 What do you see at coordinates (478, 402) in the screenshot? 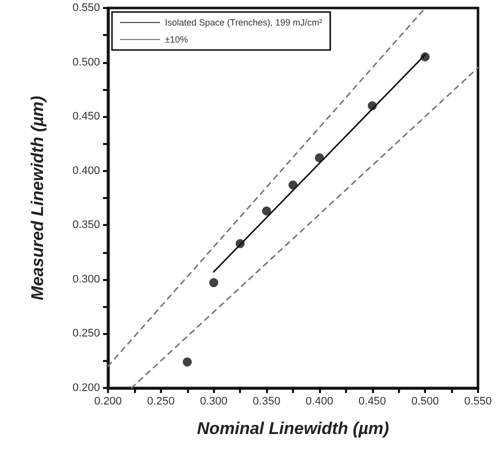
I see `x-tick-label: 0.550` at bounding box center [478, 402].